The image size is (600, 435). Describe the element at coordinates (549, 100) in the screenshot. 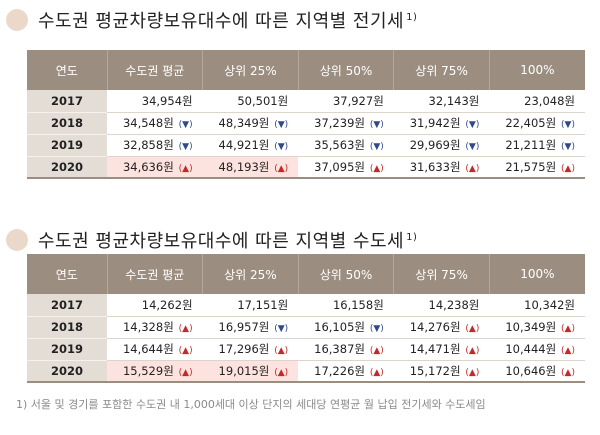

I see `cell-value: 23,048원` at that location.